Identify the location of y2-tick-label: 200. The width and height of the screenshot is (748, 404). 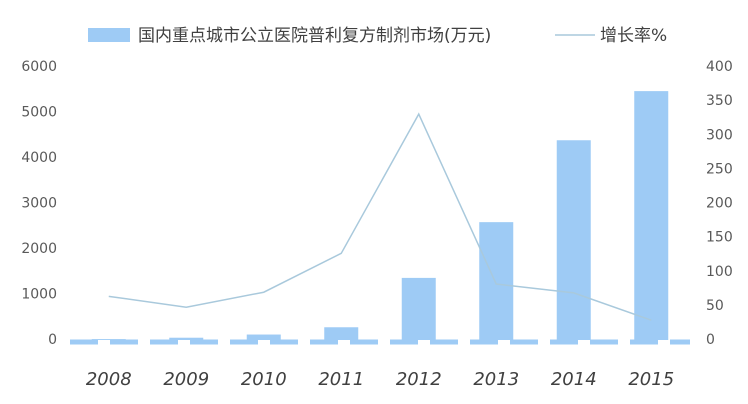
(719, 204).